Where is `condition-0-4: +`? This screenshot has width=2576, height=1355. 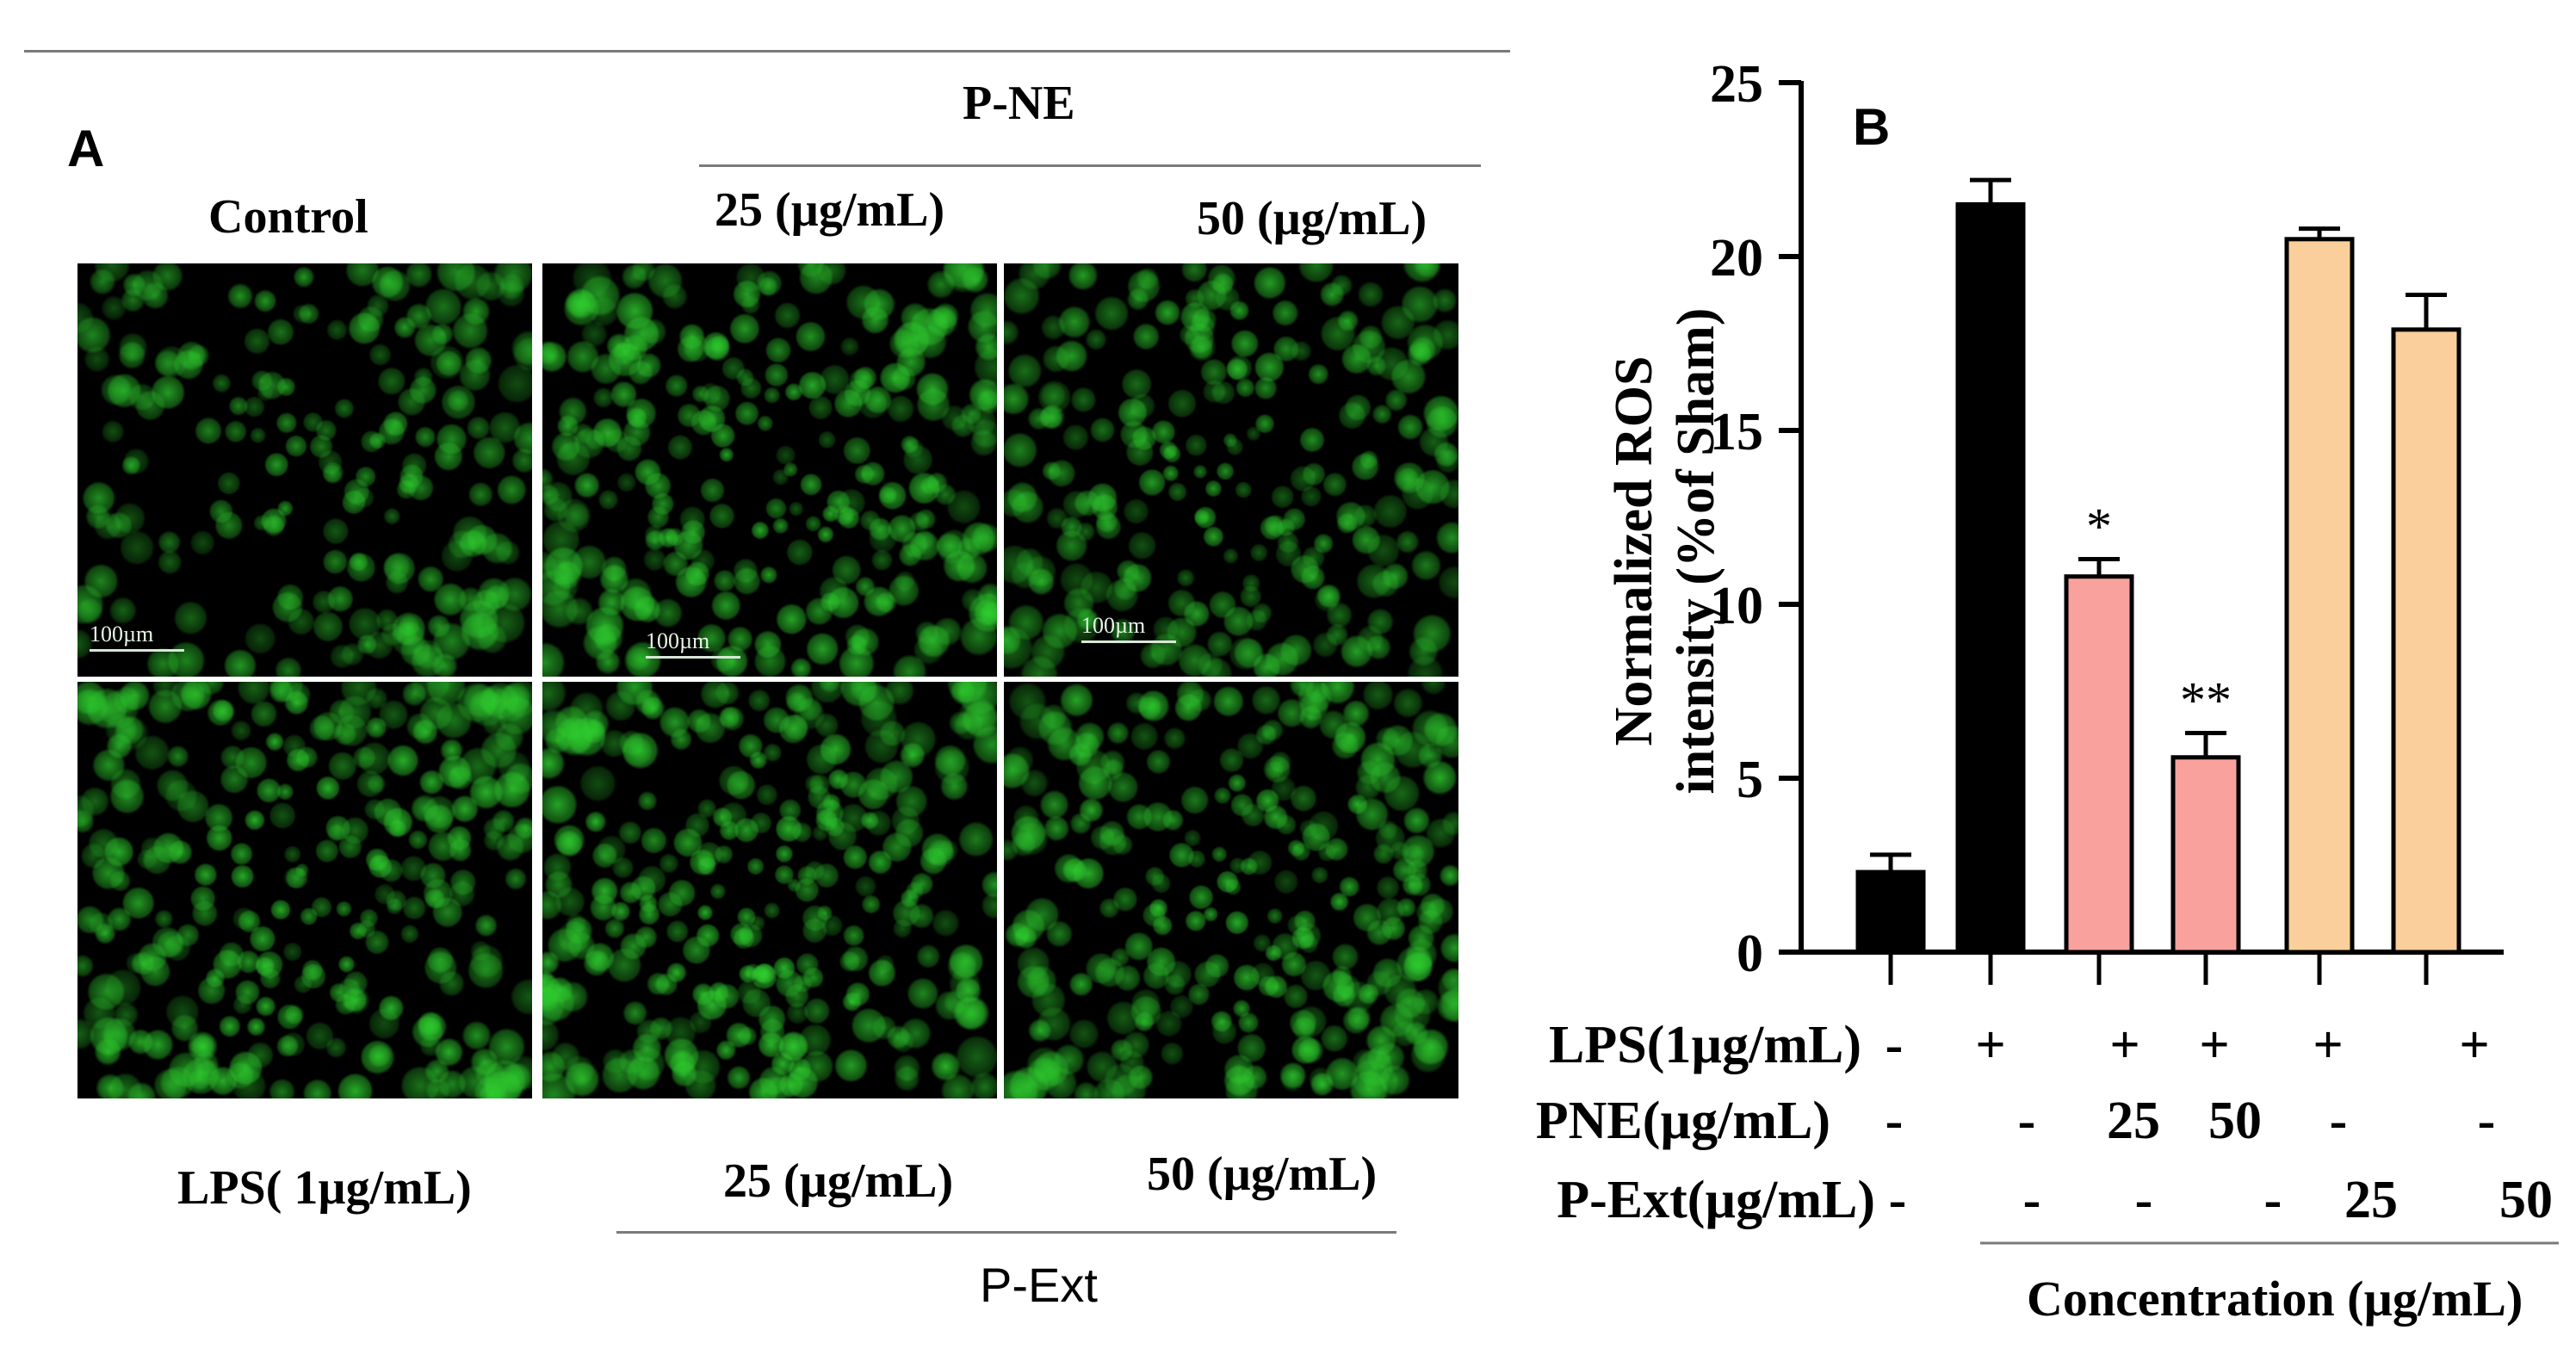 condition-0-4: + is located at coordinates (2328, 1045).